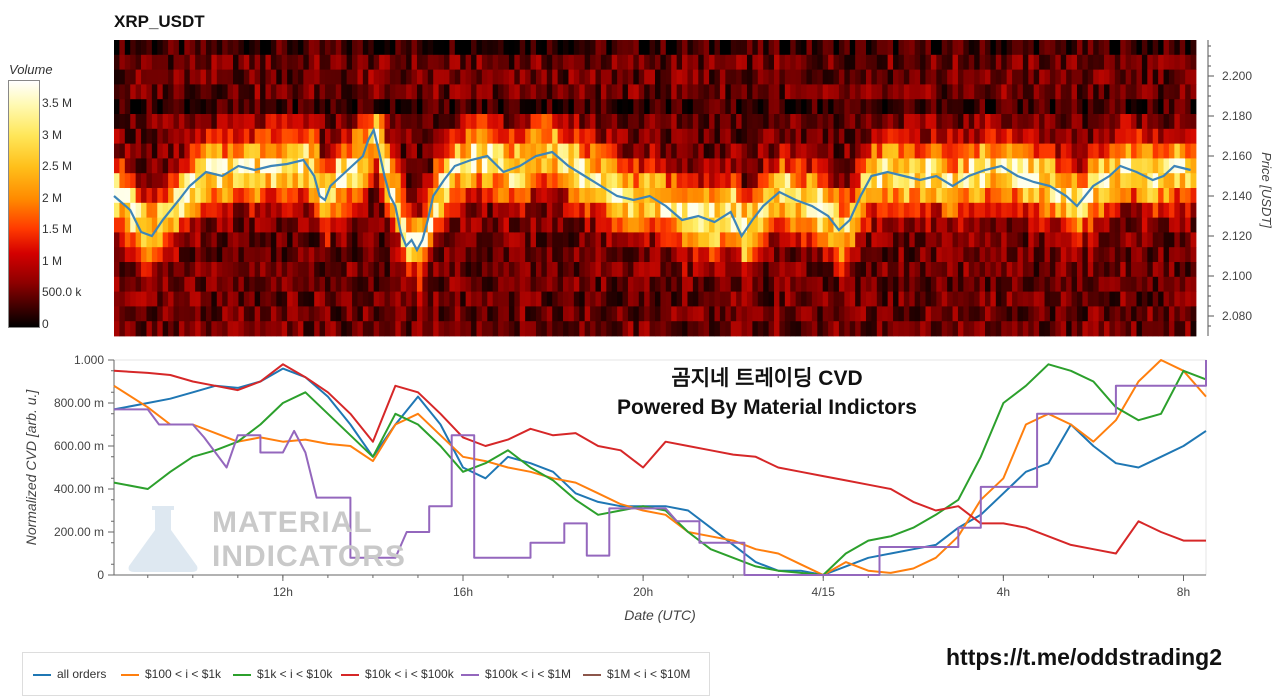 The width and height of the screenshot is (1280, 696). What do you see at coordinates (660, 615) in the screenshot?
I see `cvd-x-axis-label: Date (UTC)` at bounding box center [660, 615].